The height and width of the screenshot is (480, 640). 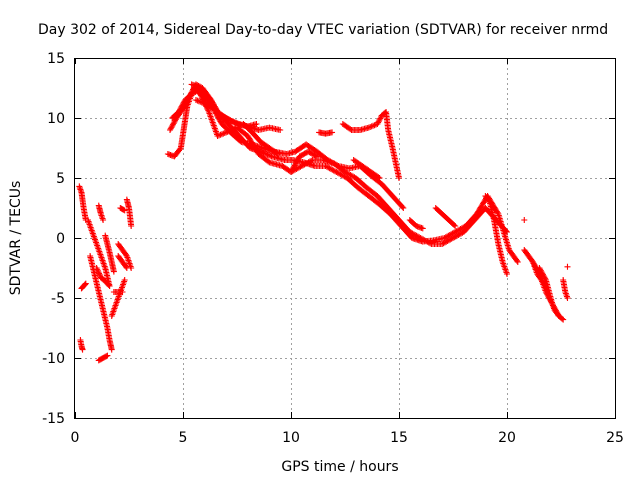 I want to click on y-tick-label: 15, so click(x=56, y=59).